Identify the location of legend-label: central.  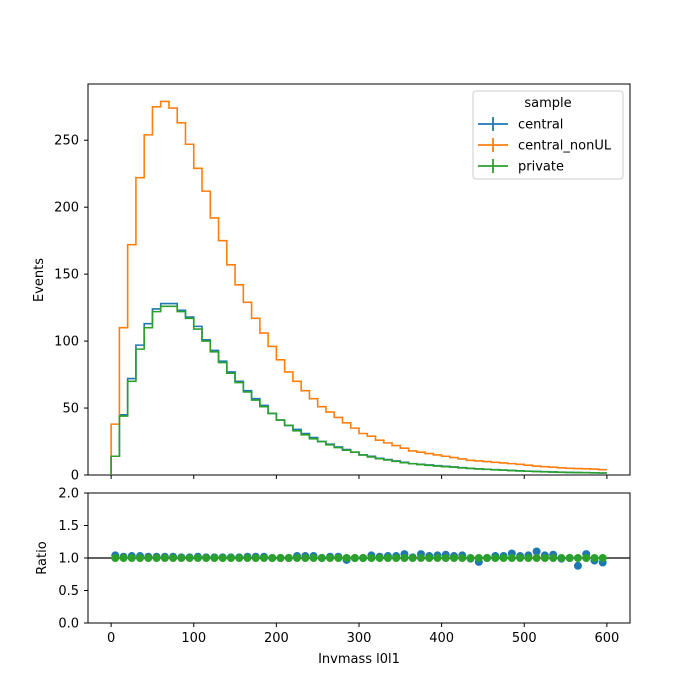
(540, 125).